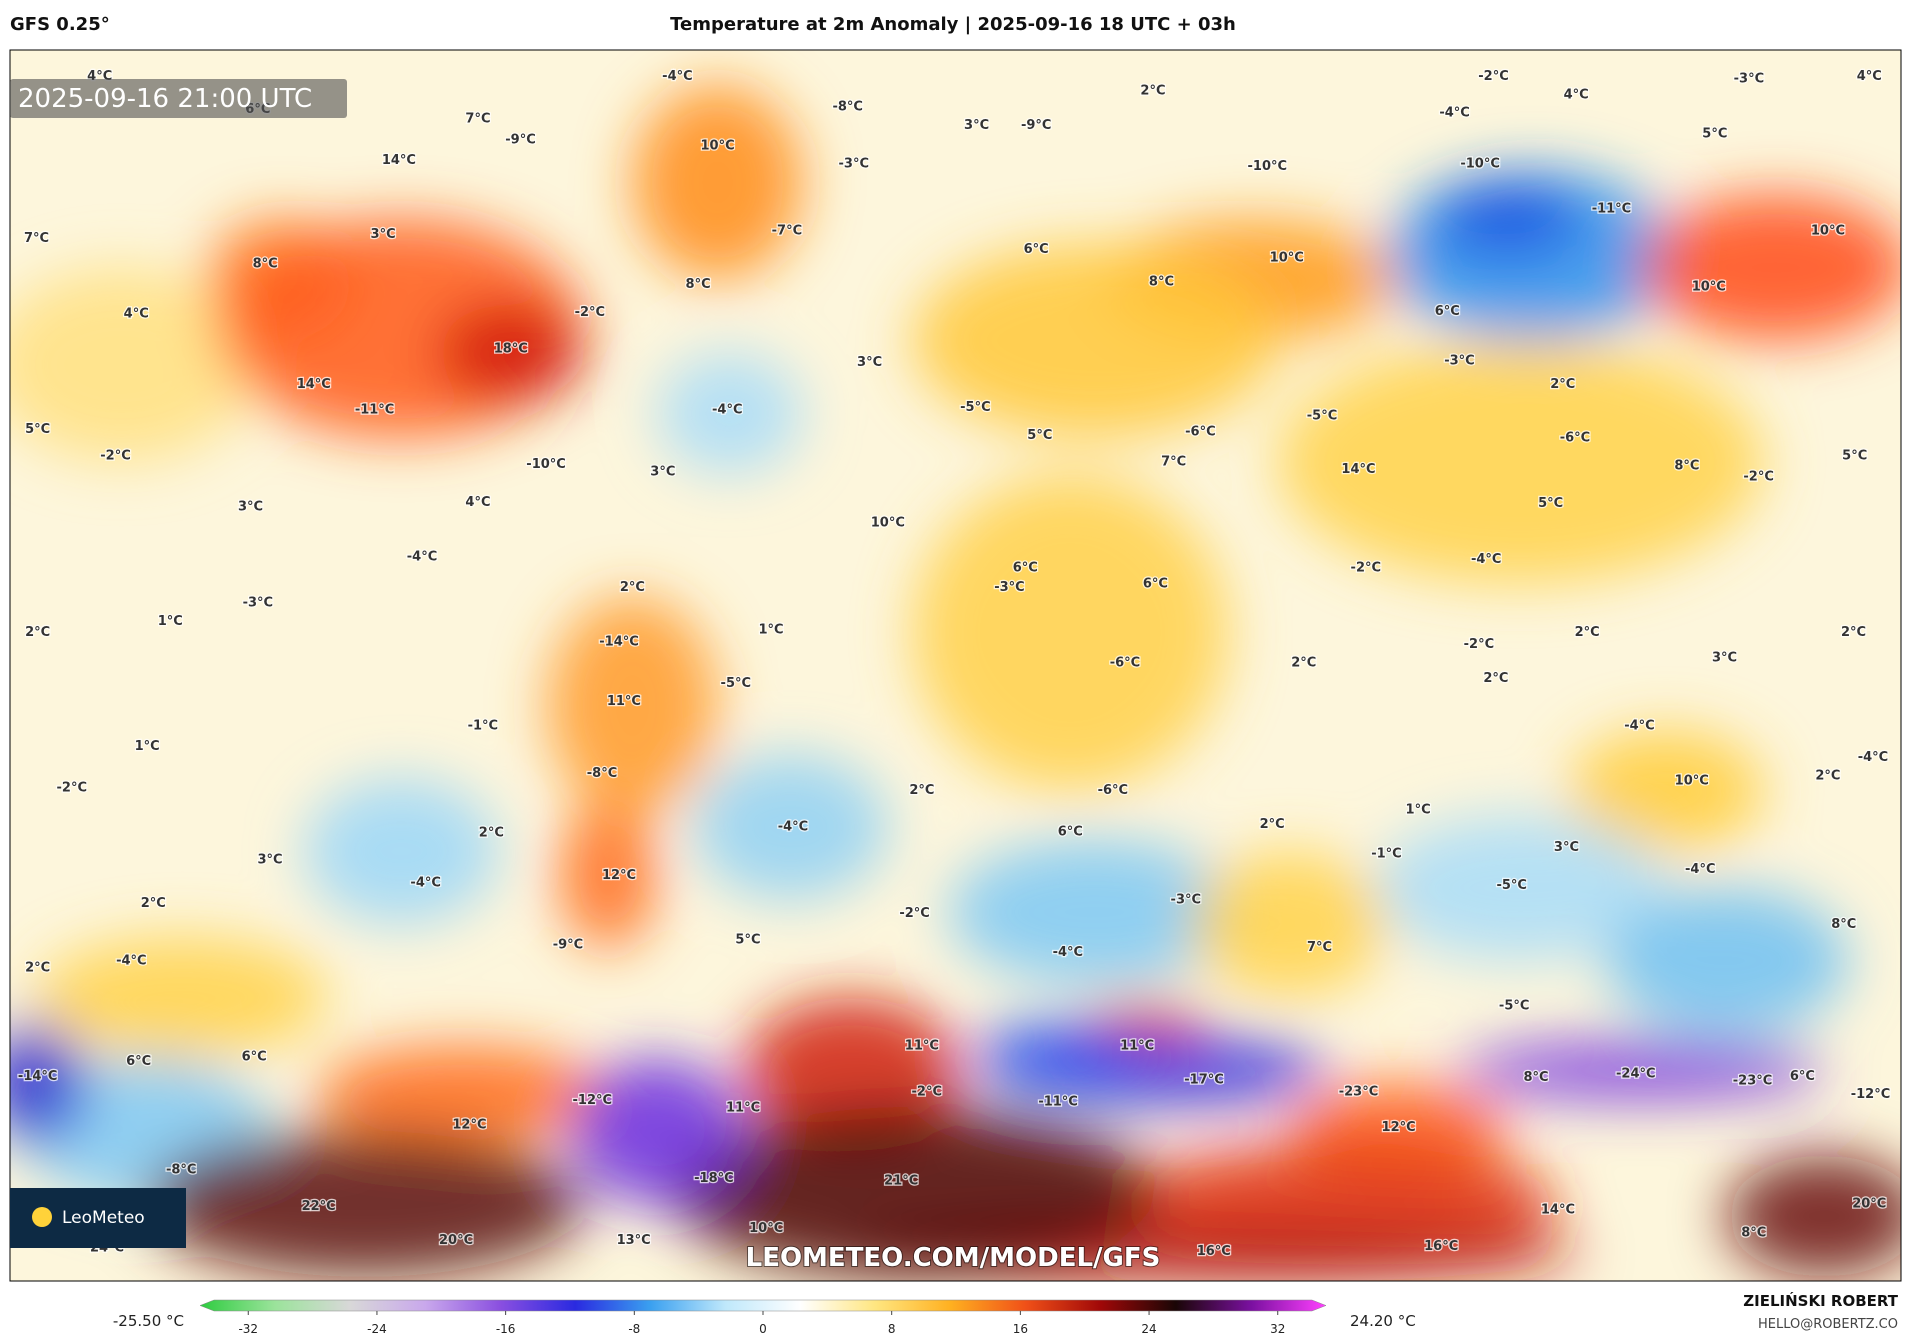 Image resolution: width=1907 pixels, height=1338 pixels. I want to click on temperature-label: 18°C, so click(511, 349).